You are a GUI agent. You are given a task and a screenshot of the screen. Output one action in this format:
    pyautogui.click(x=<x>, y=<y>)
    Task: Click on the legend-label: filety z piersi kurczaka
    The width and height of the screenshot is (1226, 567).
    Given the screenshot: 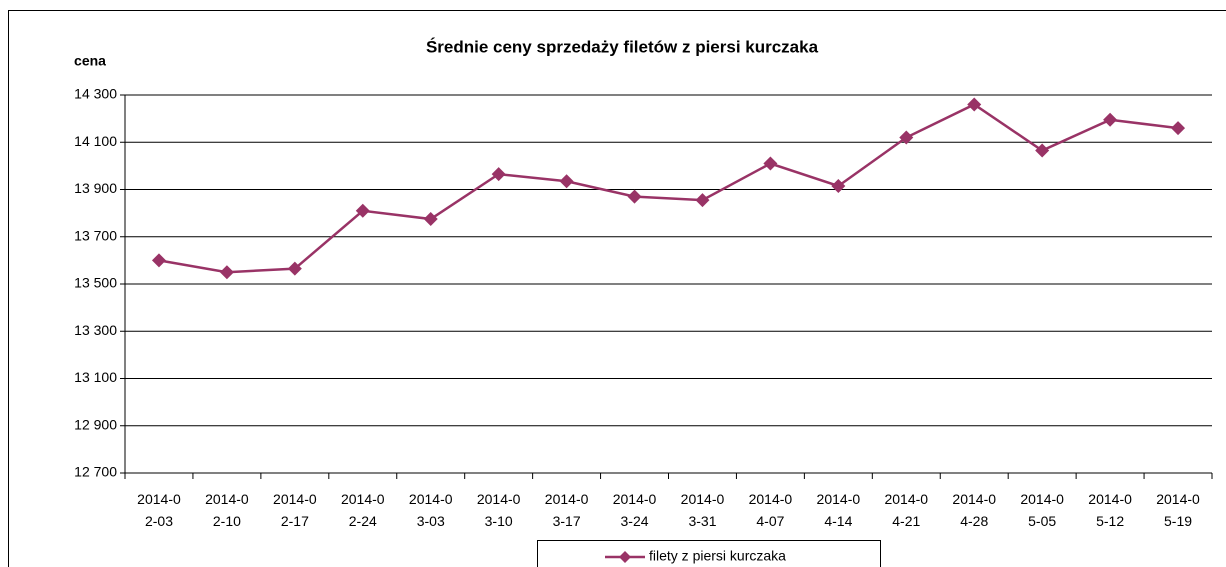 What is the action you would take?
    pyautogui.click(x=717, y=556)
    